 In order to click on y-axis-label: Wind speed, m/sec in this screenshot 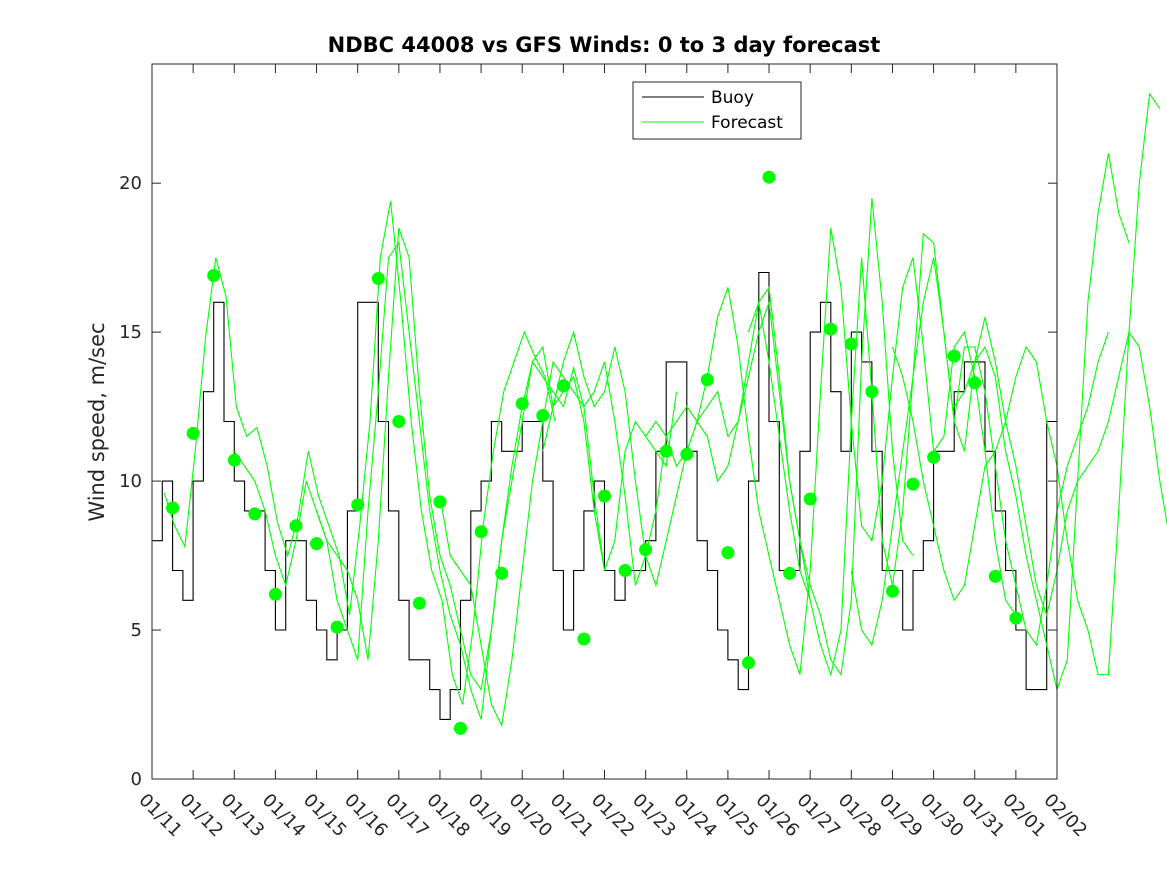, I will do `click(97, 421)`.